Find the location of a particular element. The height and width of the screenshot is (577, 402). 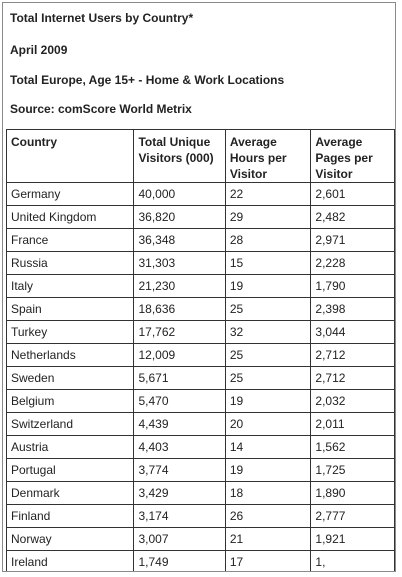

table-row: Russia 31,303 15 2,228 is located at coordinates (200, 263).